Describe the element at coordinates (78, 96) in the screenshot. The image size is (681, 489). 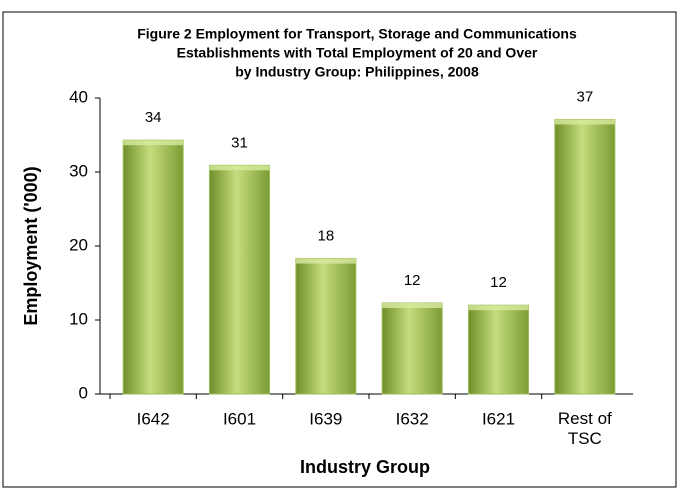
I see `y-tick-label: 40` at that location.